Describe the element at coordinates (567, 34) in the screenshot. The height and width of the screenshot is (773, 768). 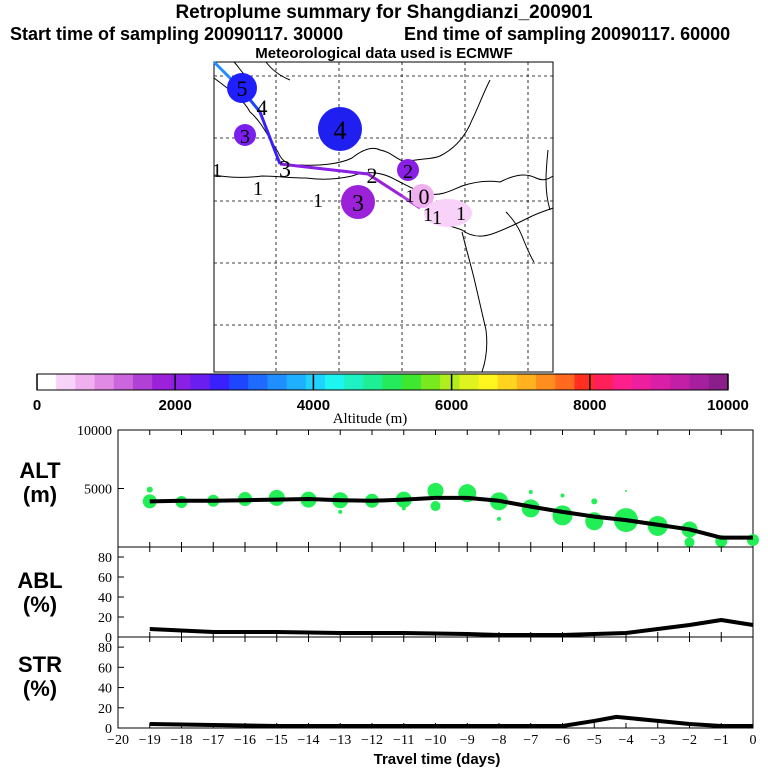
I see `end-time-label: End time of sampling 20090117. 60000` at that location.